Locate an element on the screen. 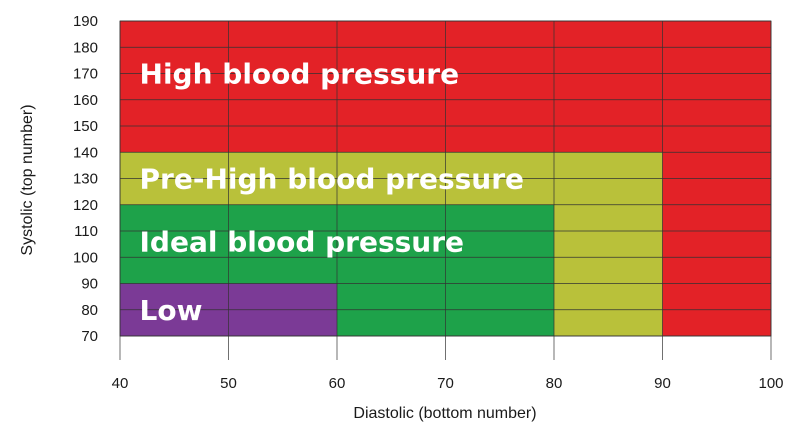 The height and width of the screenshot is (430, 800). x-tick-label: 100 is located at coordinates (770, 383).